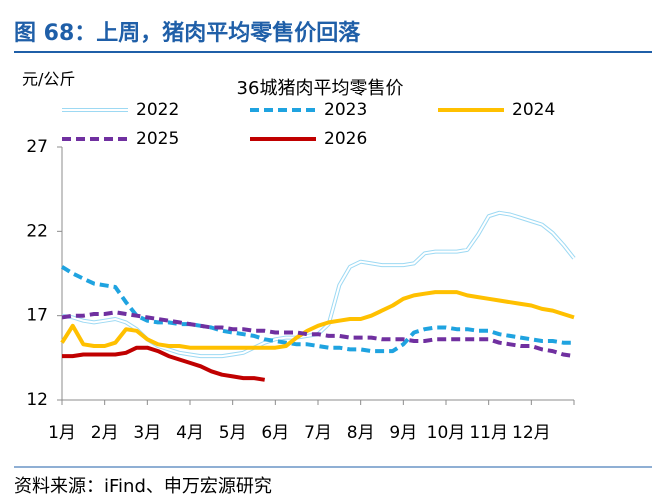 This screenshot has width=666, height=503. Describe the element at coordinates (361, 433) in the screenshot. I see `x-tick-label: 8月` at that location.